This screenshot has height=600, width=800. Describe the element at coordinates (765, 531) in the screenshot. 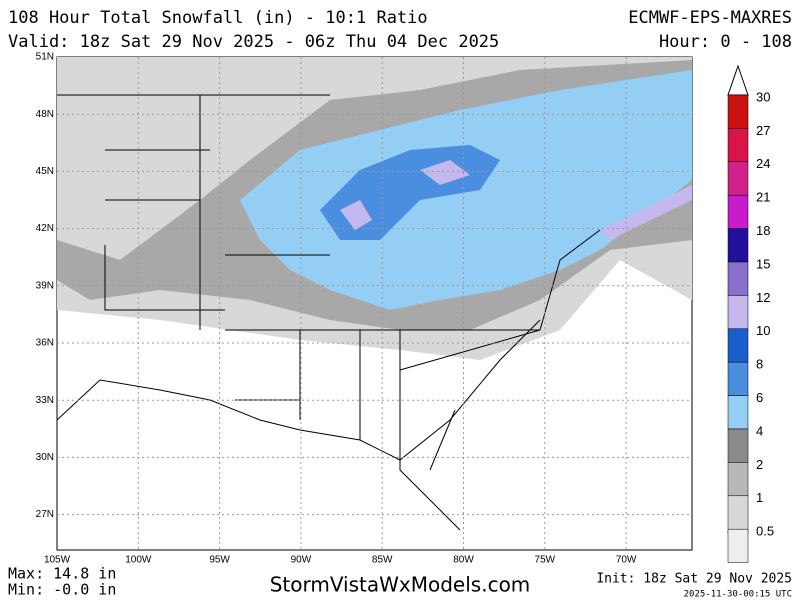

I see `legend-label: 0.5` at that location.